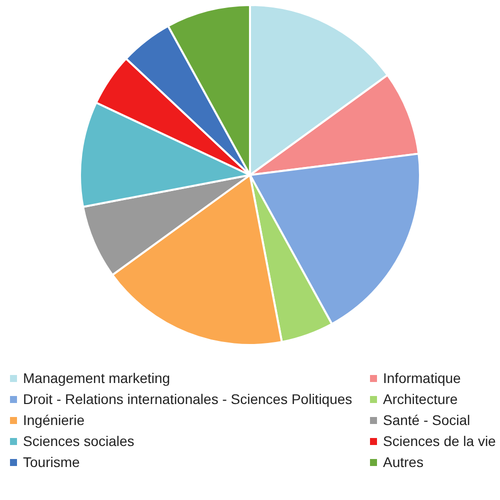 The image size is (500, 500). I want to click on legend-label: Architecture, so click(420, 399).